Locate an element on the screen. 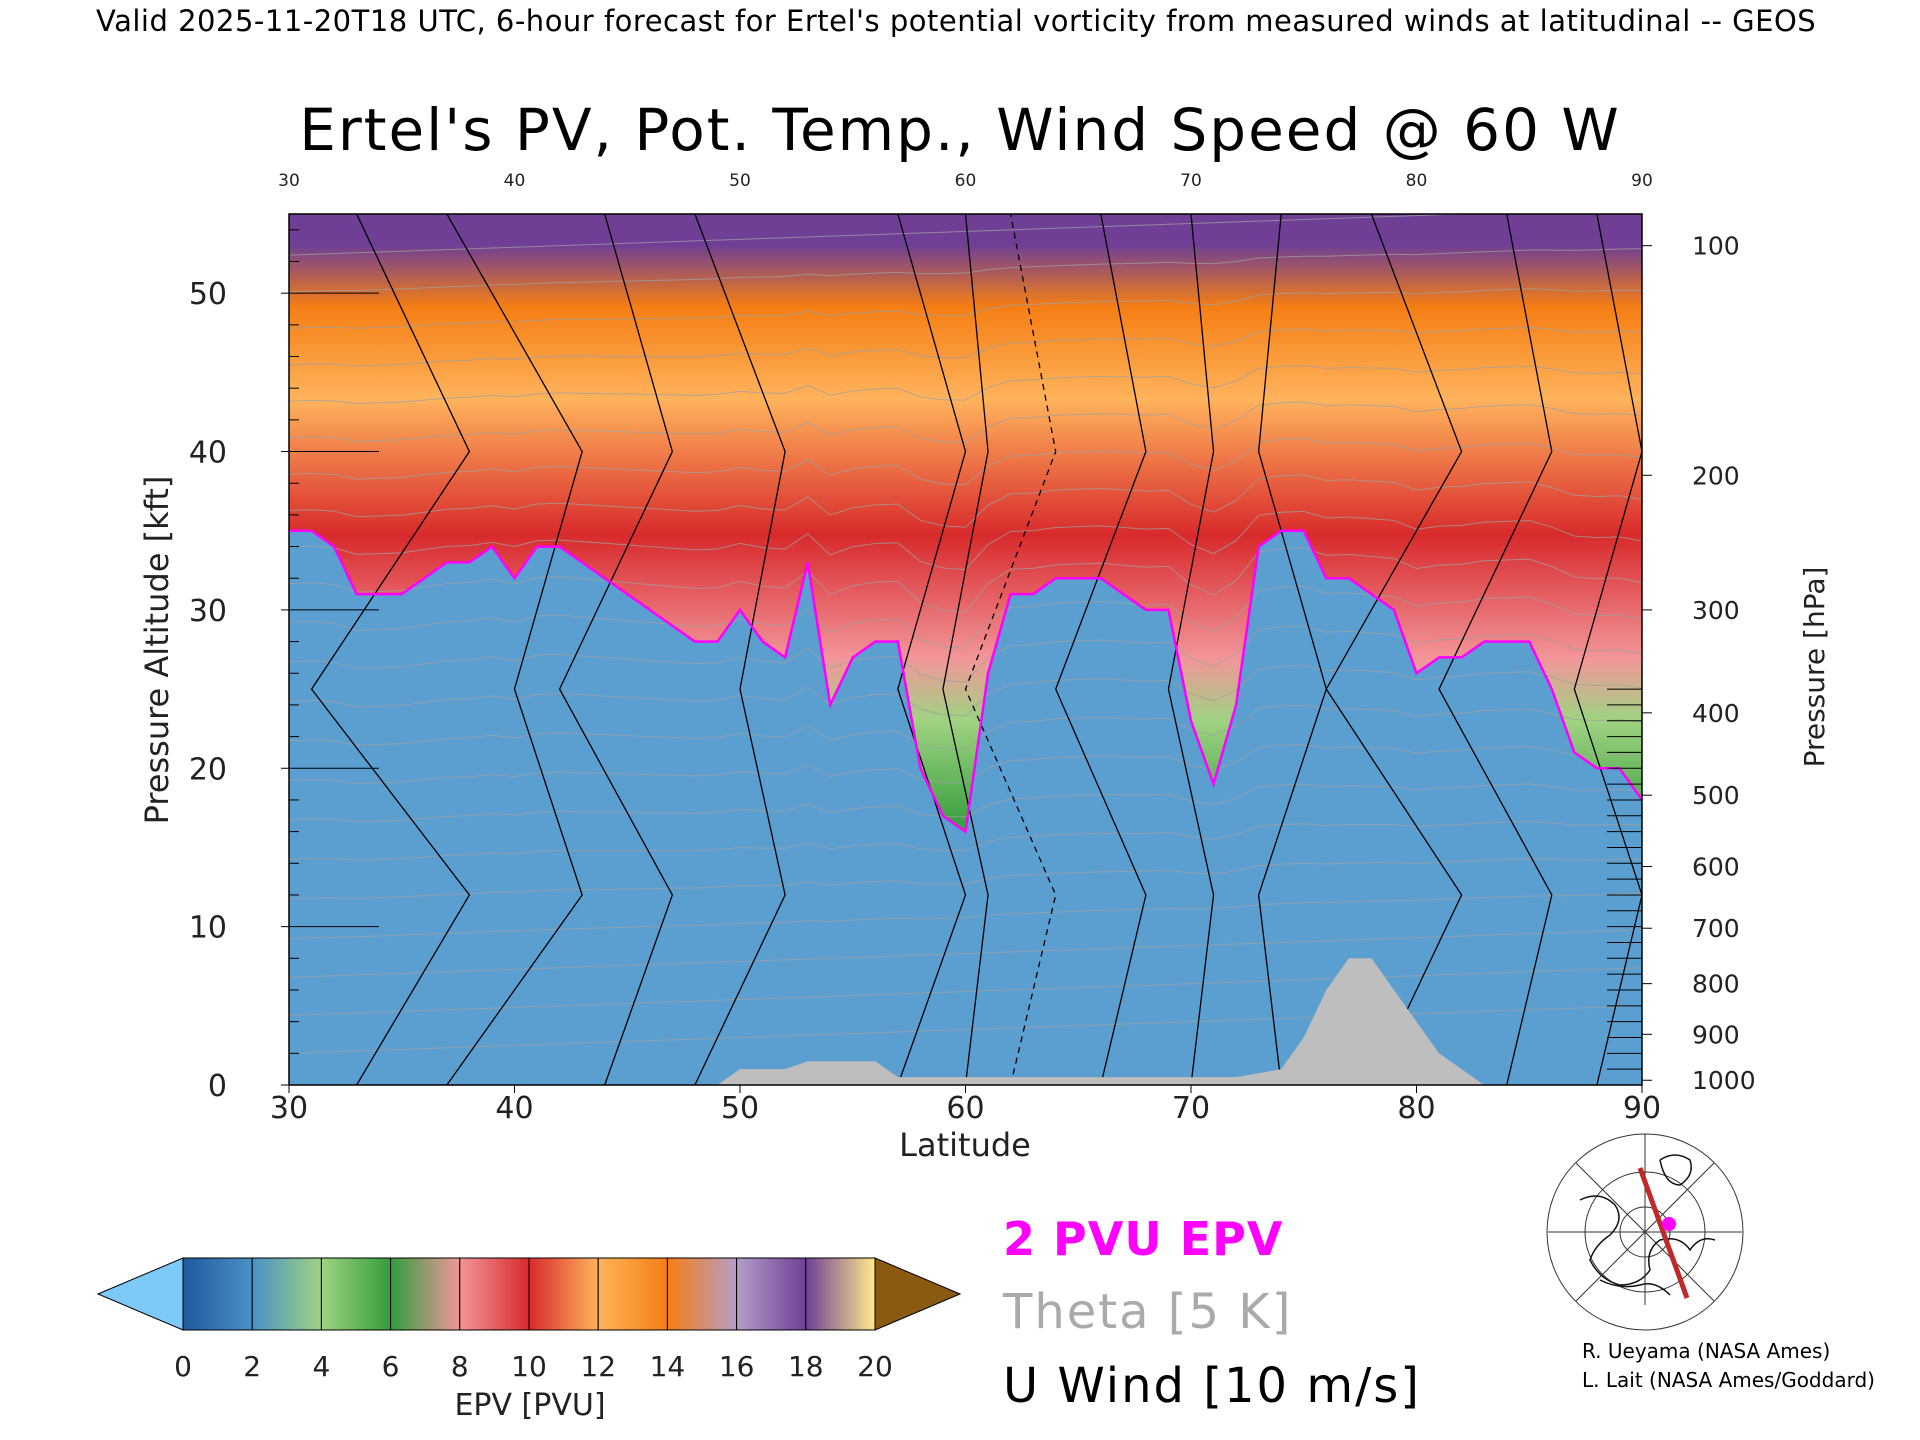 Image resolution: width=1920 pixels, height=1440 pixels. terrain-surface is located at coordinates (965, 1021).